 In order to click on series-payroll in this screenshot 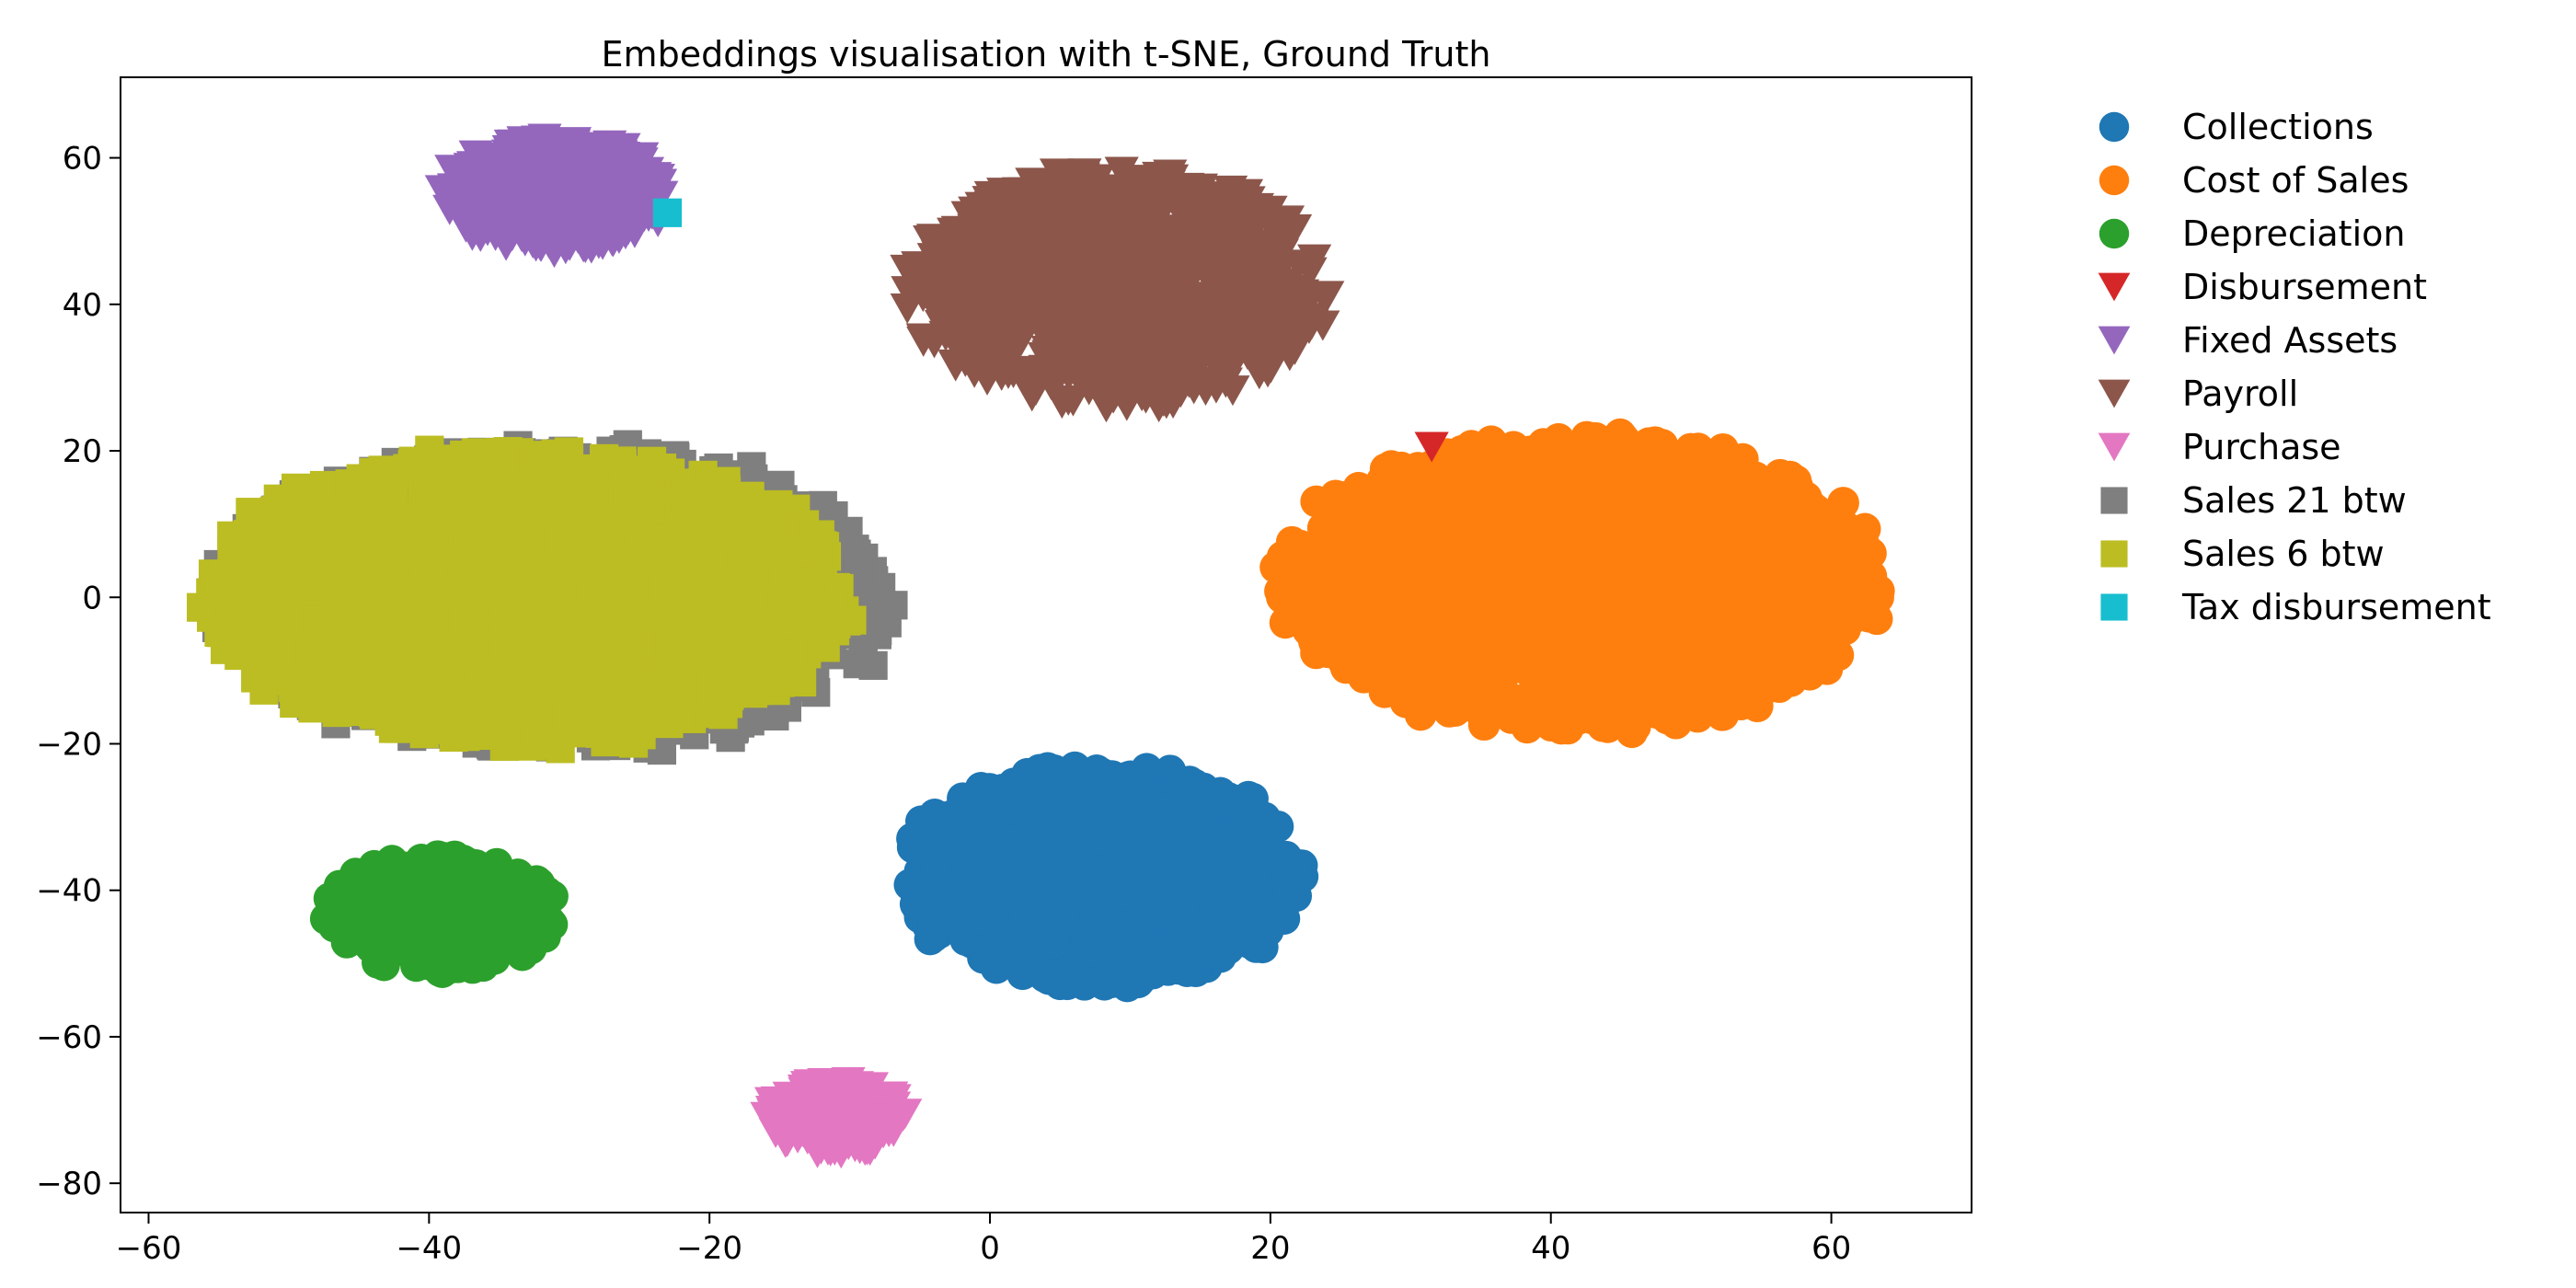, I will do `click(1117, 289)`.